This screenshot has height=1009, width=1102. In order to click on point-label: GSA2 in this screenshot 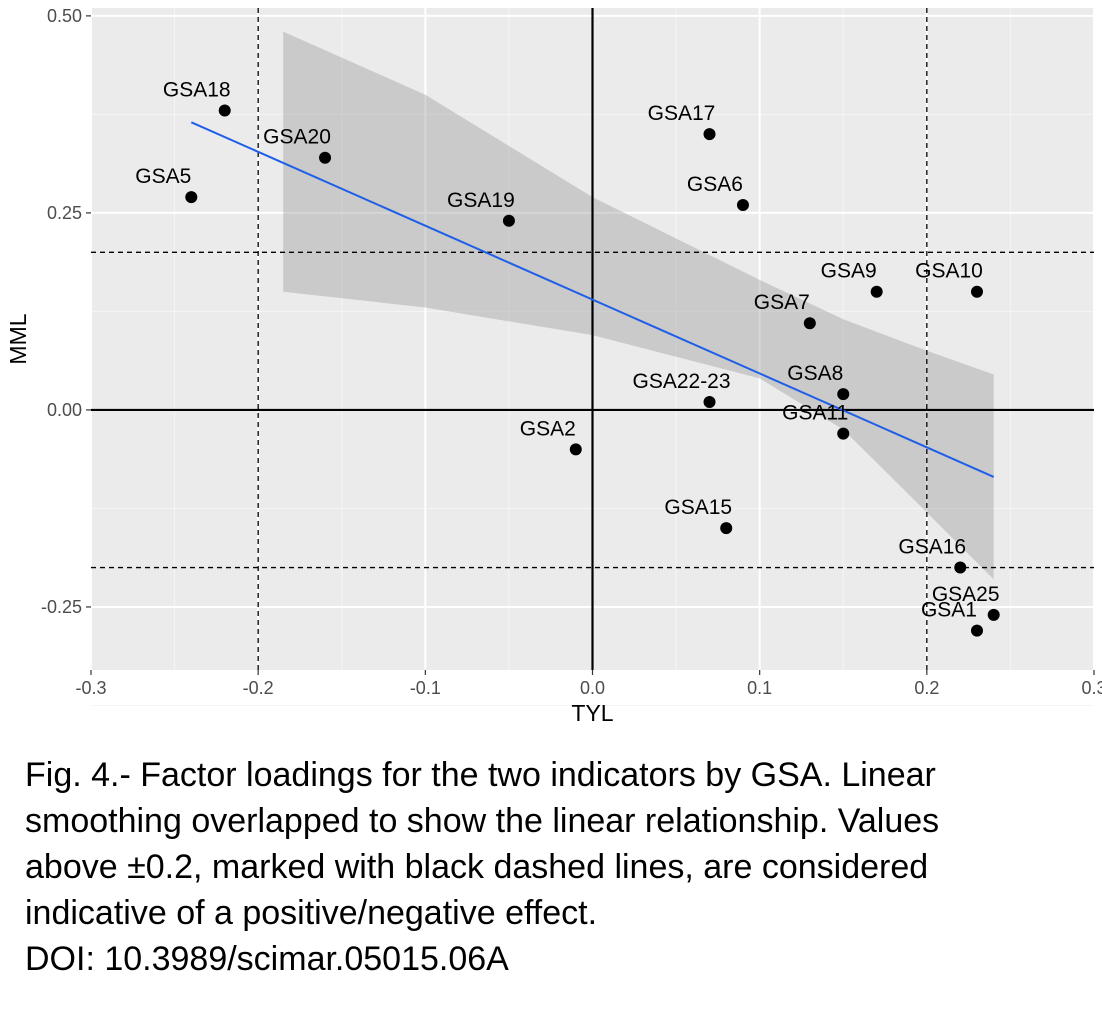, I will do `click(548, 428)`.